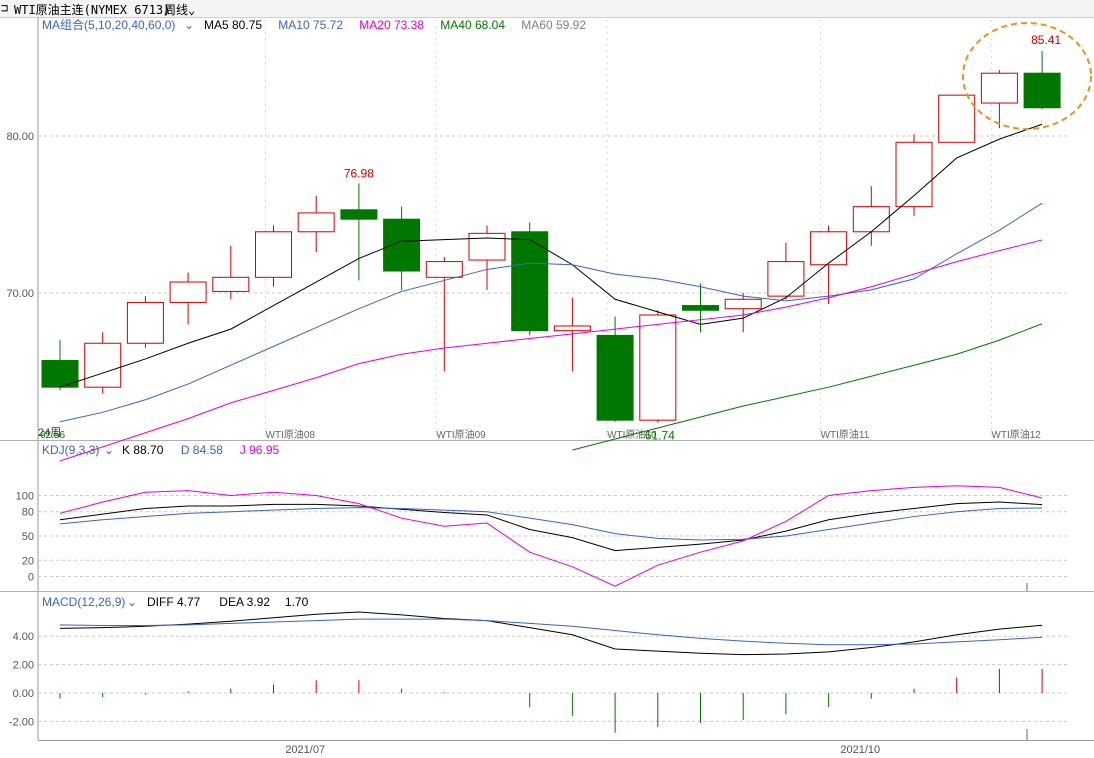  I want to click on ma-legend-item: MA40 68.04, so click(472, 25).